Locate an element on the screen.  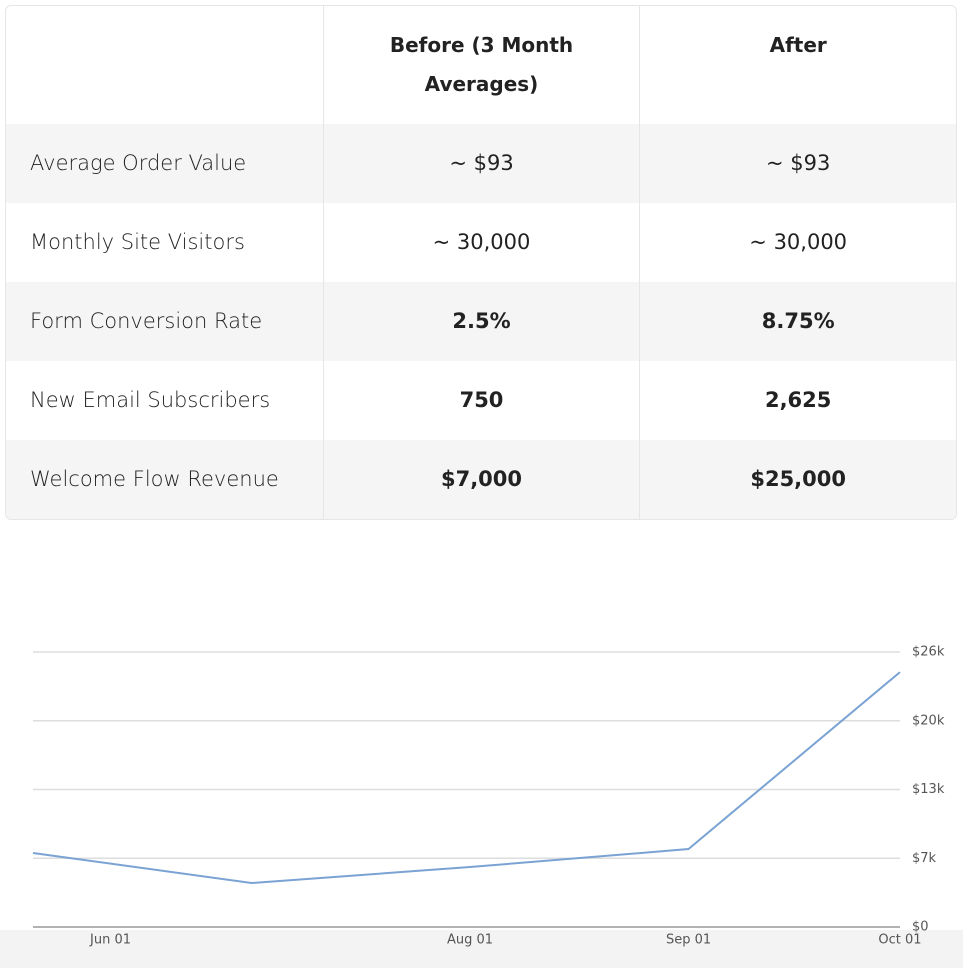
table-cell: Welcome Flow Revenue is located at coordinates (154, 479).